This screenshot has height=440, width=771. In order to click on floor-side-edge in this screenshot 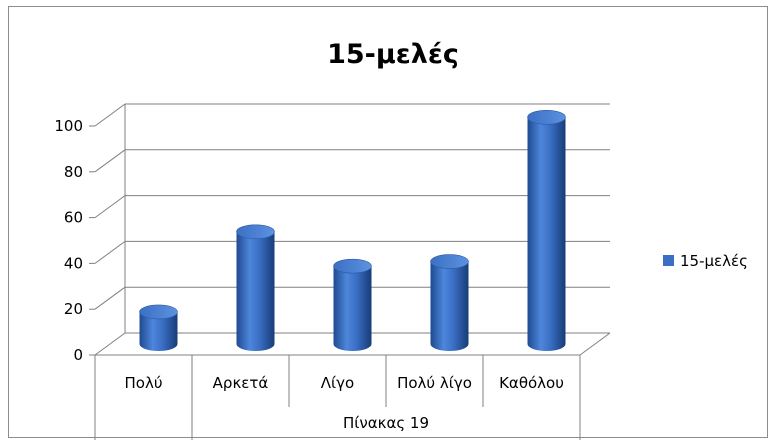, I will do `click(595, 344)`.